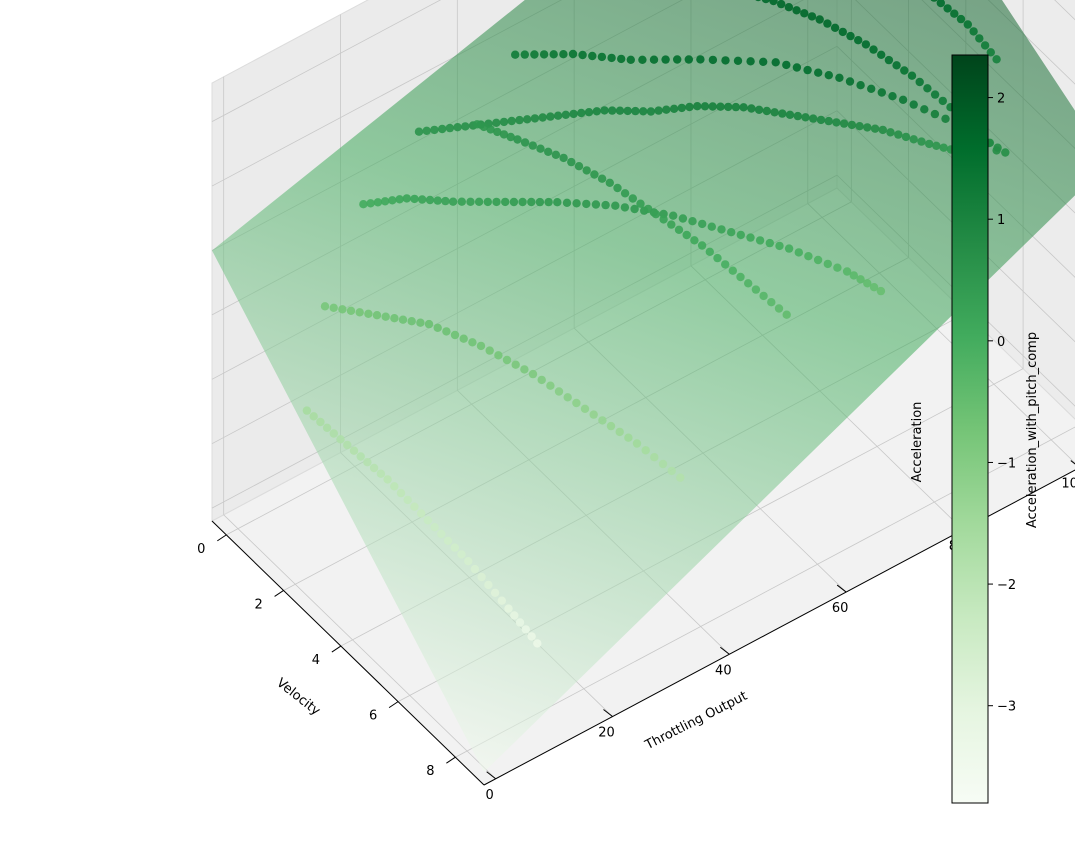 The width and height of the screenshot is (1075, 851). I want to click on throttle-tick, so click(608, 713).